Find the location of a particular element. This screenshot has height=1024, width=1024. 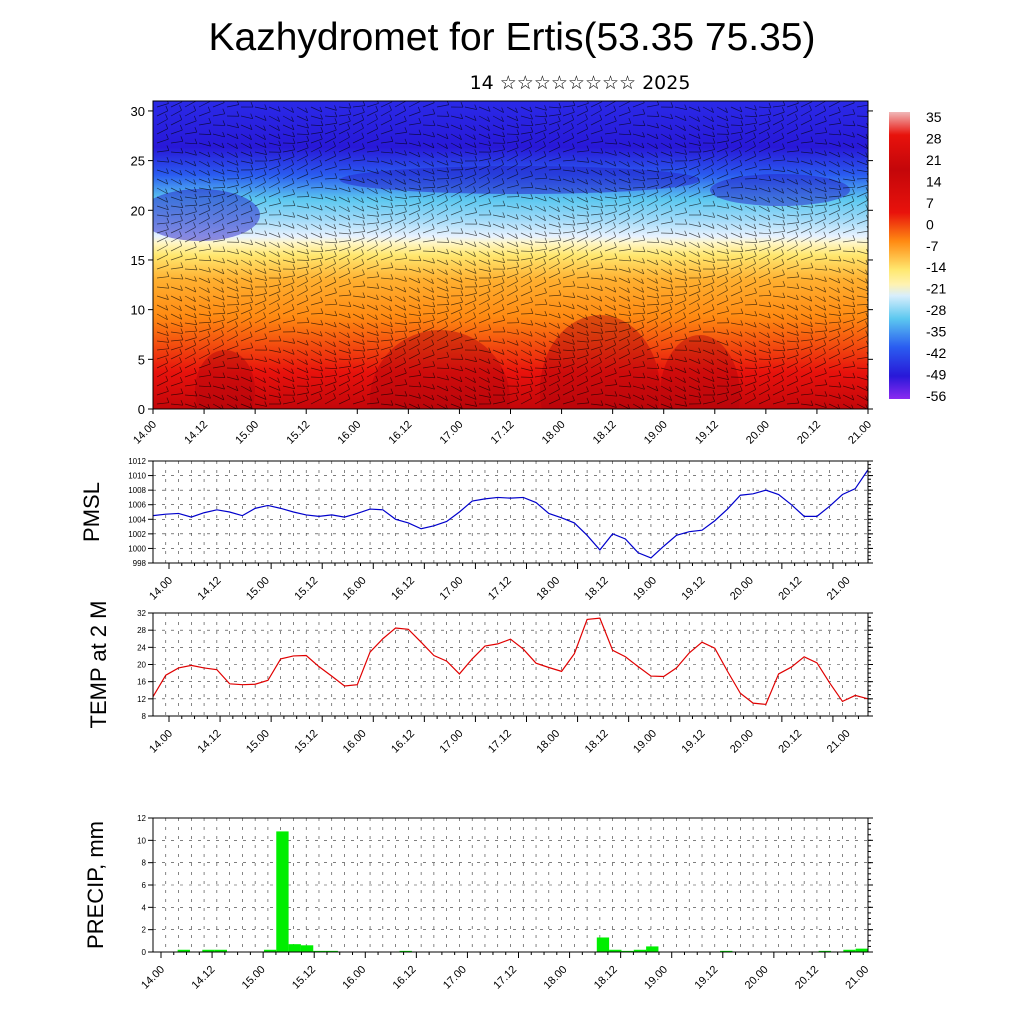

y-tick-label: 30 is located at coordinates (138, 111).